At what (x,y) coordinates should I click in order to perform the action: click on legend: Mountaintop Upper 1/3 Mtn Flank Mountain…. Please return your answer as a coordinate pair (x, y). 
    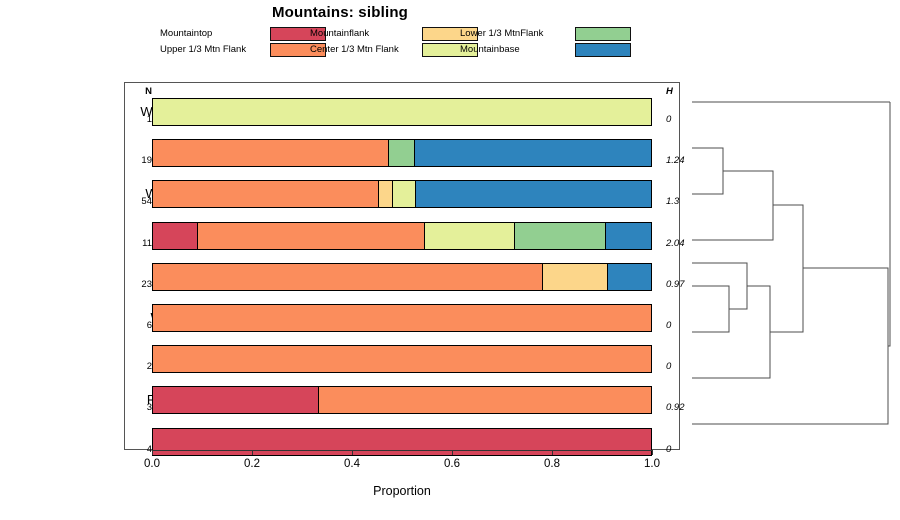
    Looking at the image, I should click on (415, 42).